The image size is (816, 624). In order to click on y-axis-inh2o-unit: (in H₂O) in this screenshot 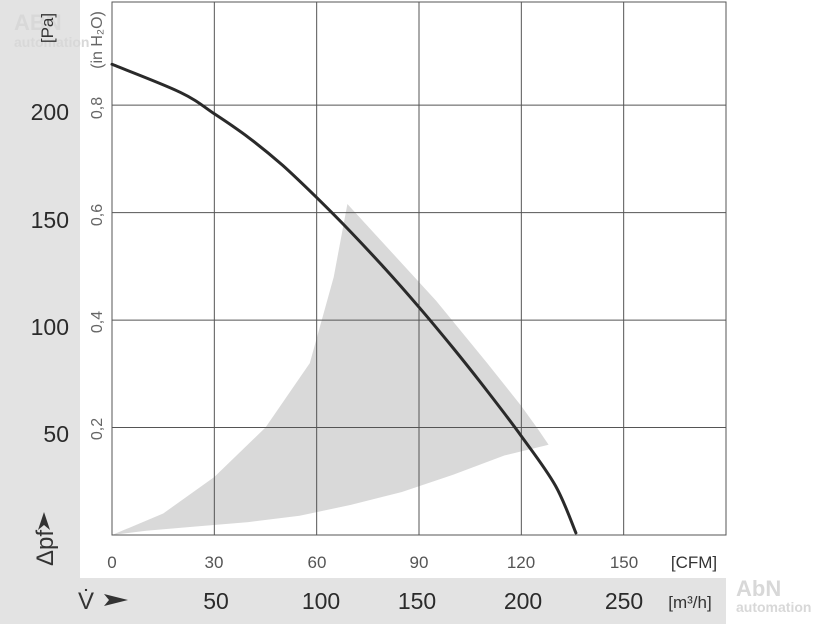, I will do `click(97, 40)`.